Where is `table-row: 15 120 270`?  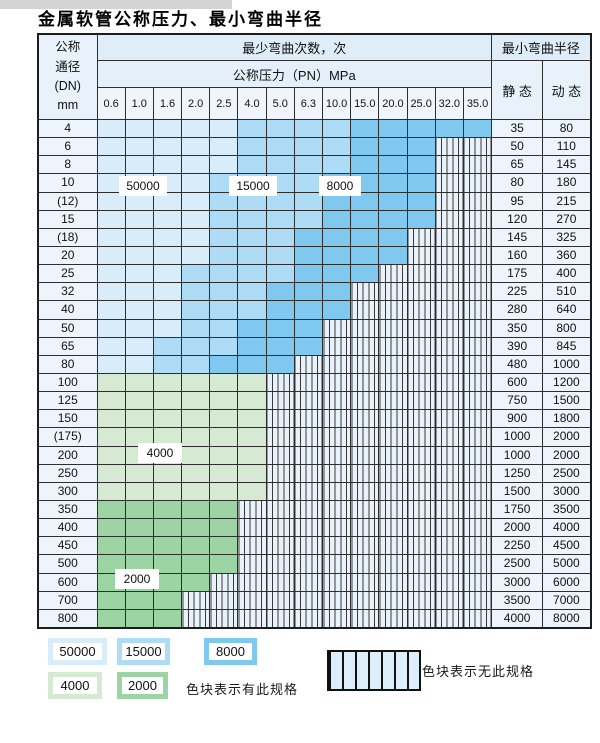 table-row: 15 120 270 is located at coordinates (314, 219).